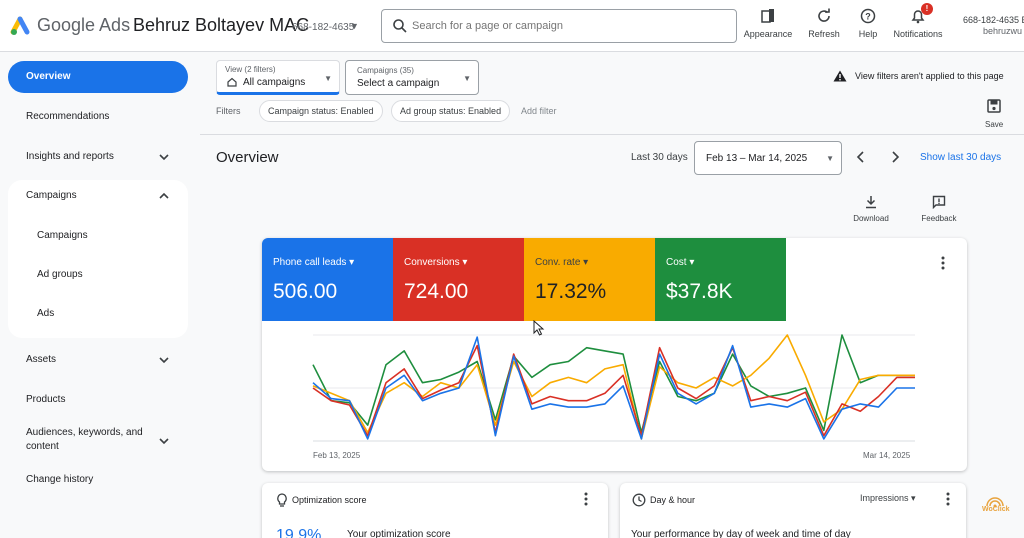  What do you see at coordinates (659, 157) in the screenshot?
I see `date-range-label: Last 30 days` at bounding box center [659, 157].